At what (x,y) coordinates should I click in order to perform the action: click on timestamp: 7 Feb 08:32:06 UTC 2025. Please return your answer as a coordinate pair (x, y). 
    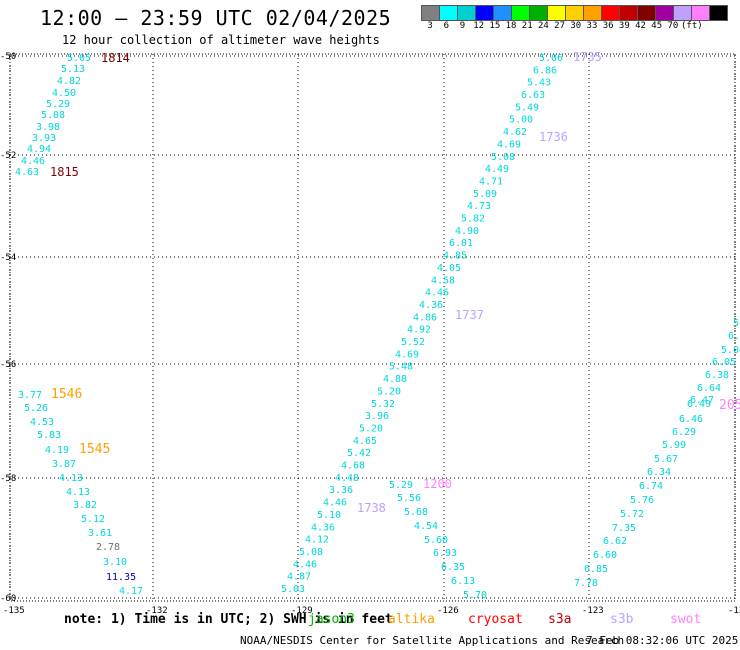
    Looking at the image, I should click on (662, 640).